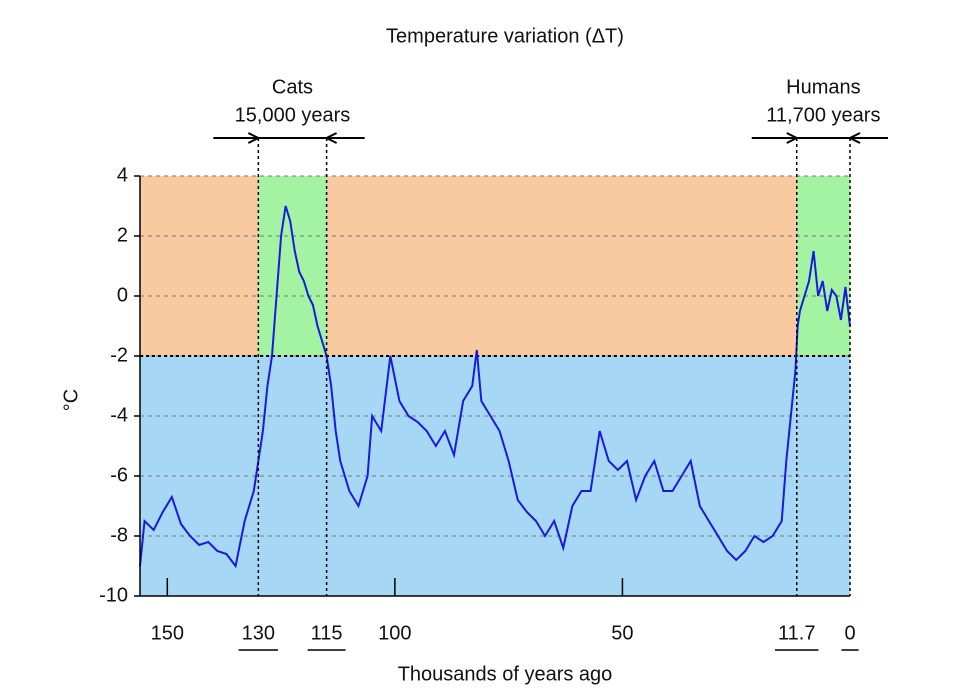 This screenshot has height=699, width=960. What do you see at coordinates (505, 36) in the screenshot?
I see `chart-title: Temperature variation (ΔT)` at bounding box center [505, 36].